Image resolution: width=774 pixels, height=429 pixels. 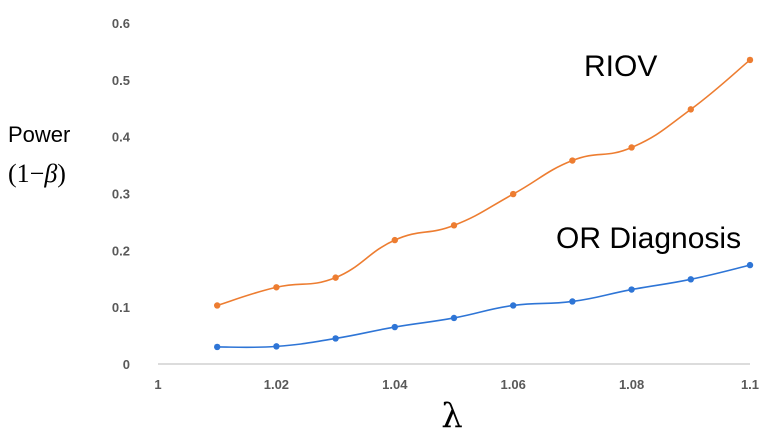 I want to click on series-label-riov: RIOV, so click(x=620, y=66).